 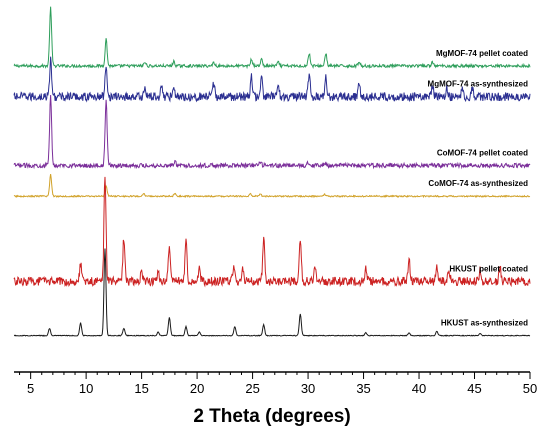 What do you see at coordinates (271, 416) in the screenshot?
I see `x-axis-title: 2 Theta (degrees)` at bounding box center [271, 416].